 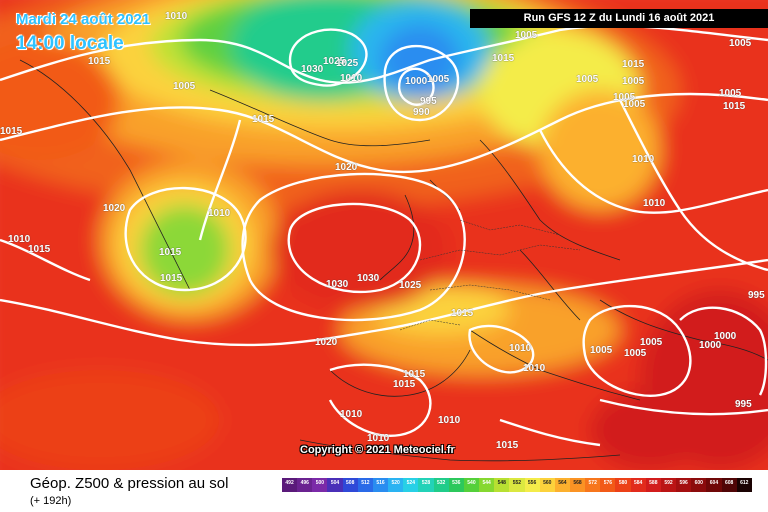 I want to click on color-scale-swatch: 524, so click(x=411, y=485).